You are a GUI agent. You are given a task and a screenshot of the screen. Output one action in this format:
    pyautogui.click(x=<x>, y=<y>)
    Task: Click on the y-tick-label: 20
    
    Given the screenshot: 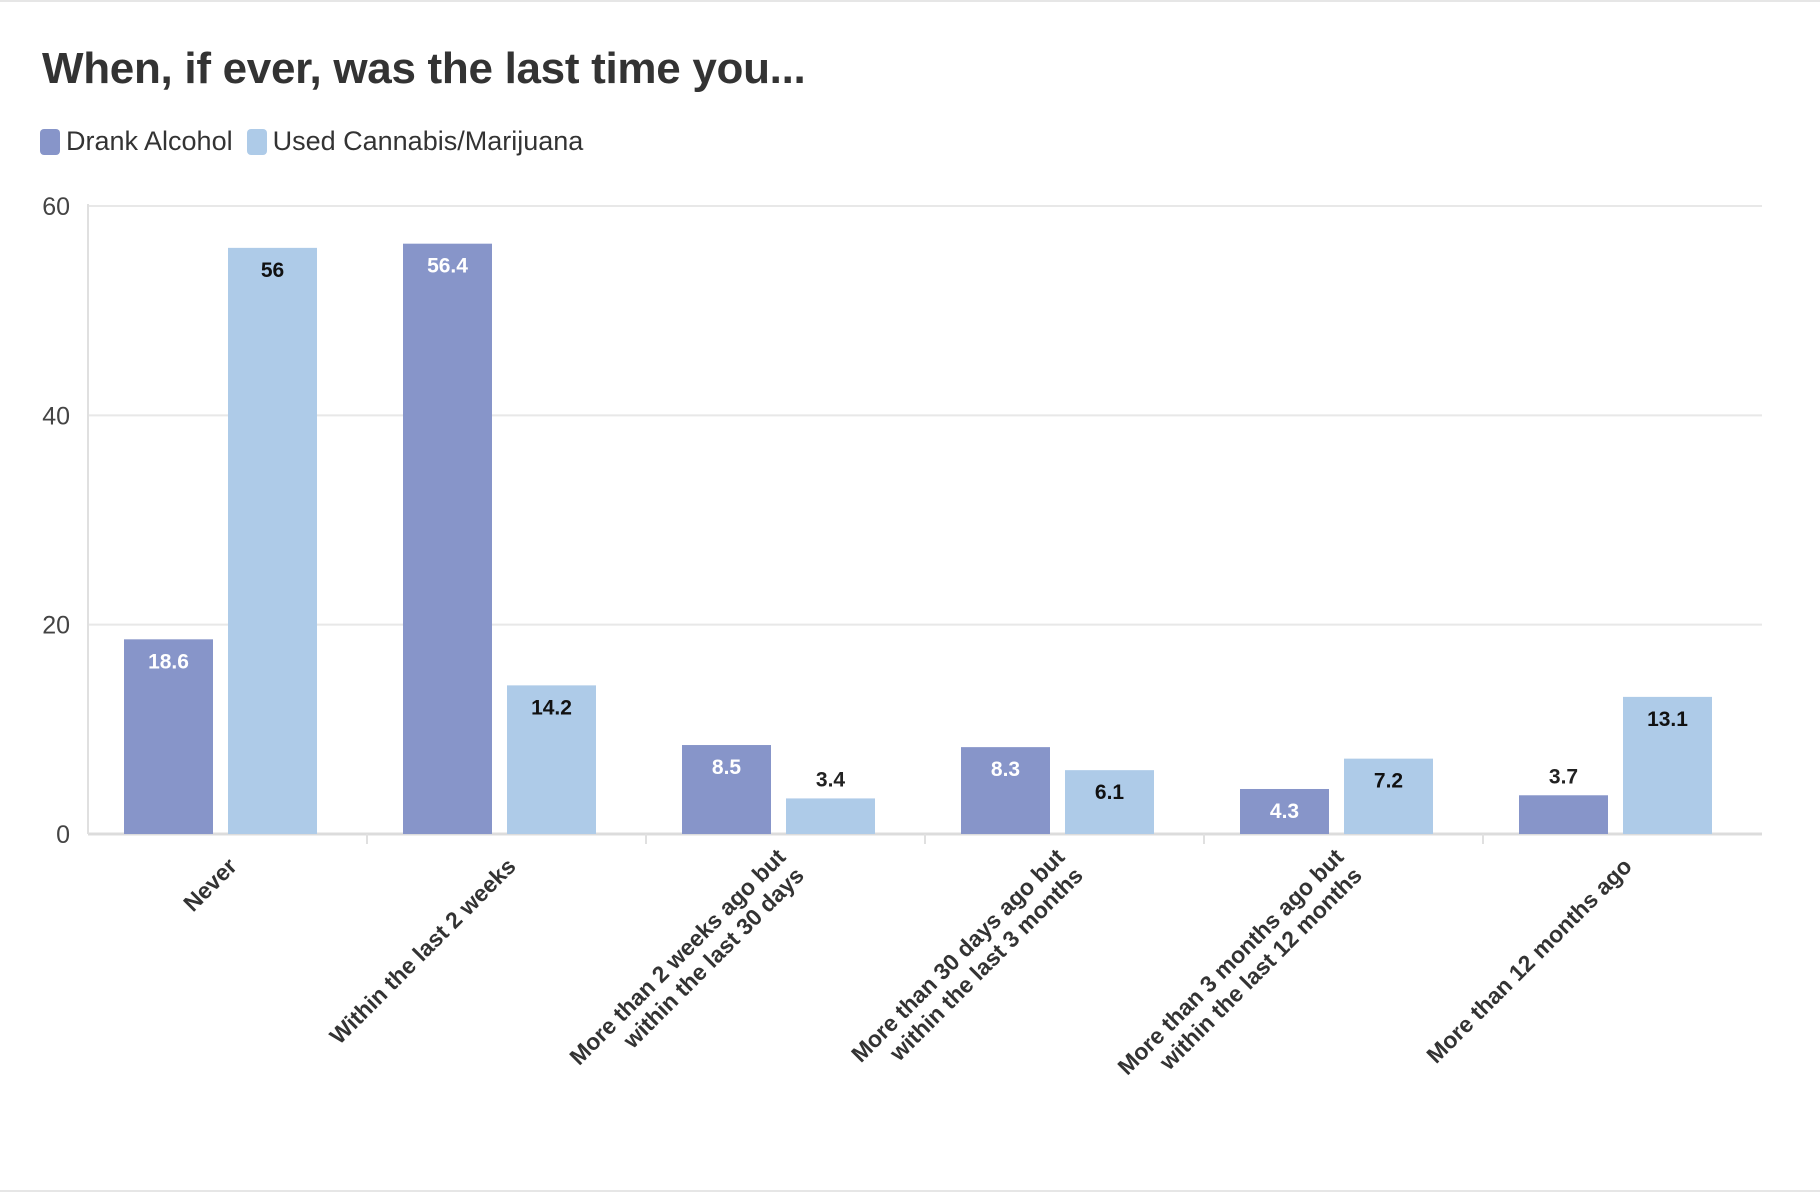 What is the action you would take?
    pyautogui.click(x=56, y=626)
    